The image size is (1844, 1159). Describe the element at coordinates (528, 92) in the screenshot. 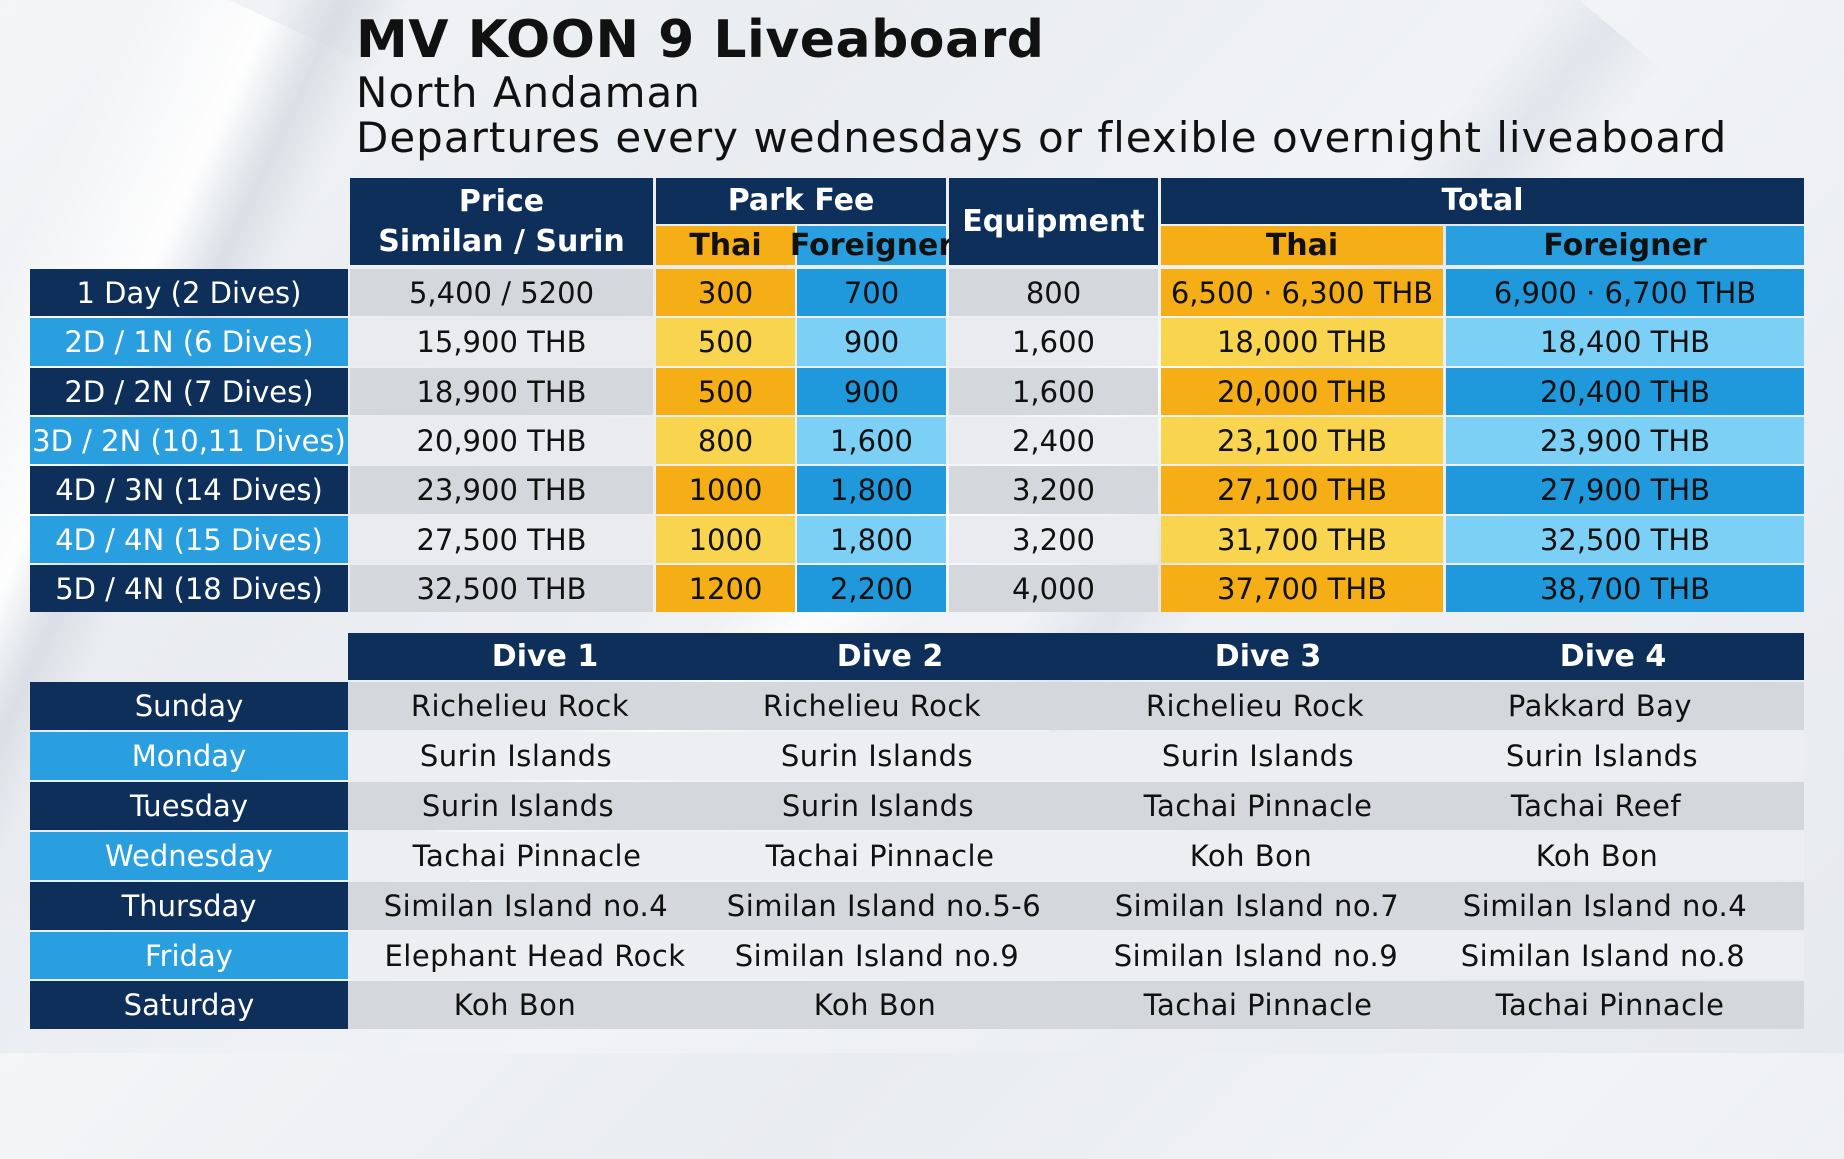

I see `page-subtitle: North Andaman` at that location.